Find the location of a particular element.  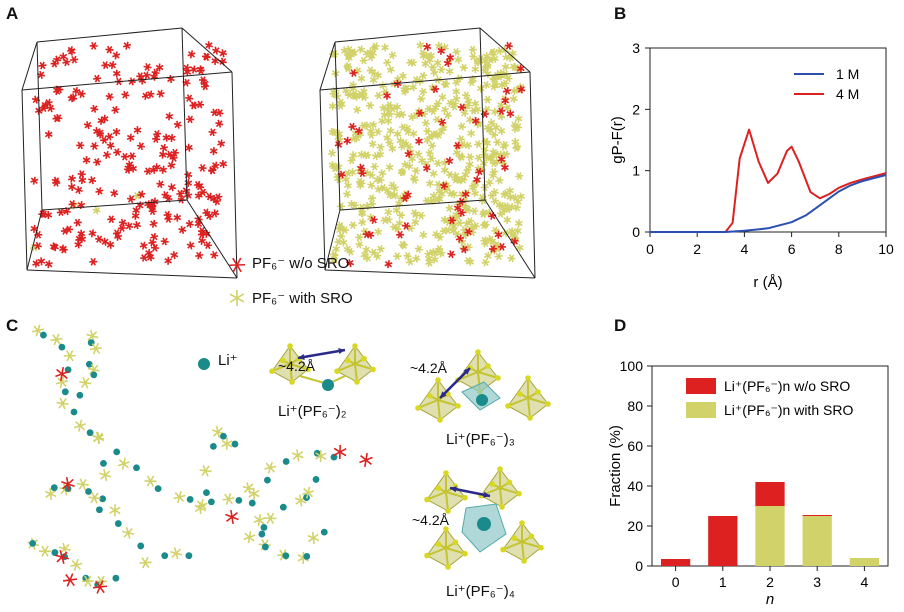

y-tick-label: 80 is located at coordinates (635, 406).